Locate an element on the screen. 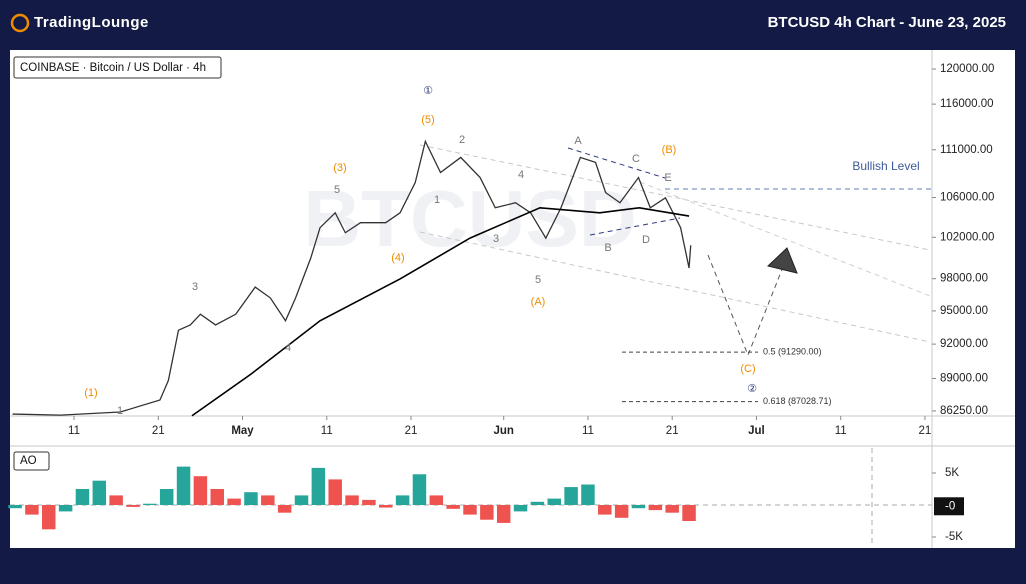 The image size is (1026, 584). projection is located at coordinates (746, 305).